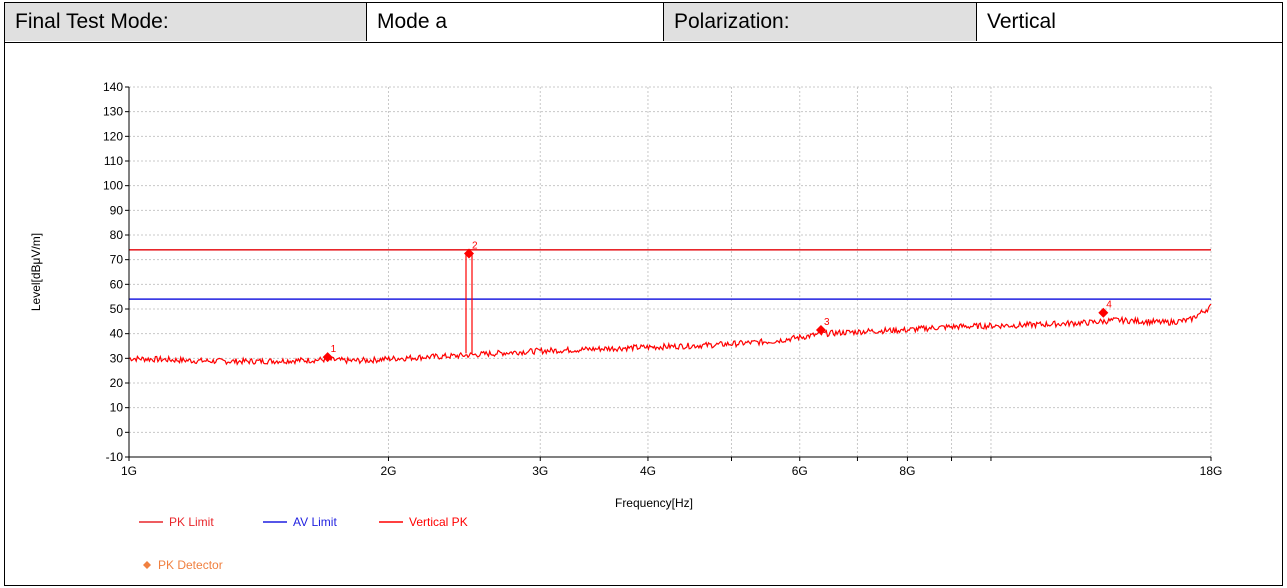  What do you see at coordinates (113, 136) in the screenshot?
I see `y-tick-label: 120` at bounding box center [113, 136].